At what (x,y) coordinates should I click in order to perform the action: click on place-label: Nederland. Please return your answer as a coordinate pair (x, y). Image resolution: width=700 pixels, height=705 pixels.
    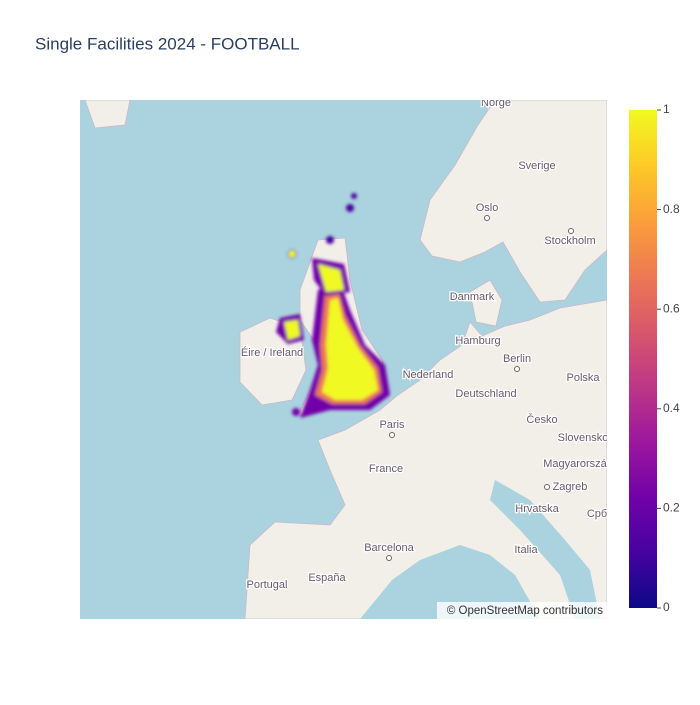
    Looking at the image, I should click on (428, 375).